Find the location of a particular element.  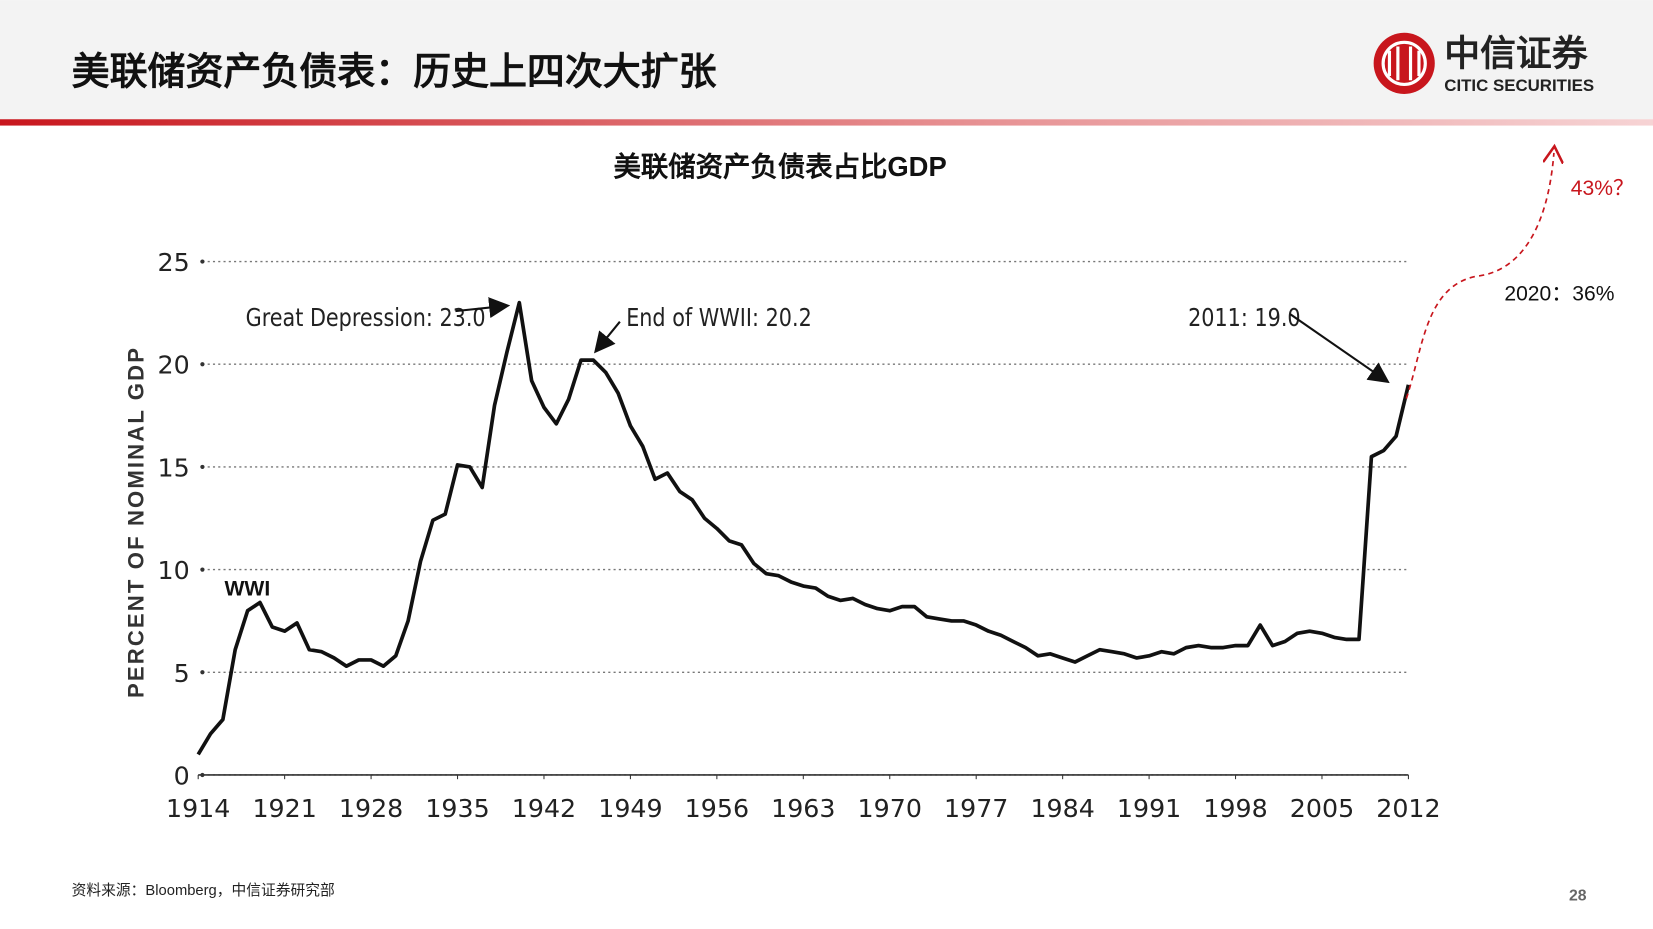

y-tick-label: 20 is located at coordinates (174, 365).